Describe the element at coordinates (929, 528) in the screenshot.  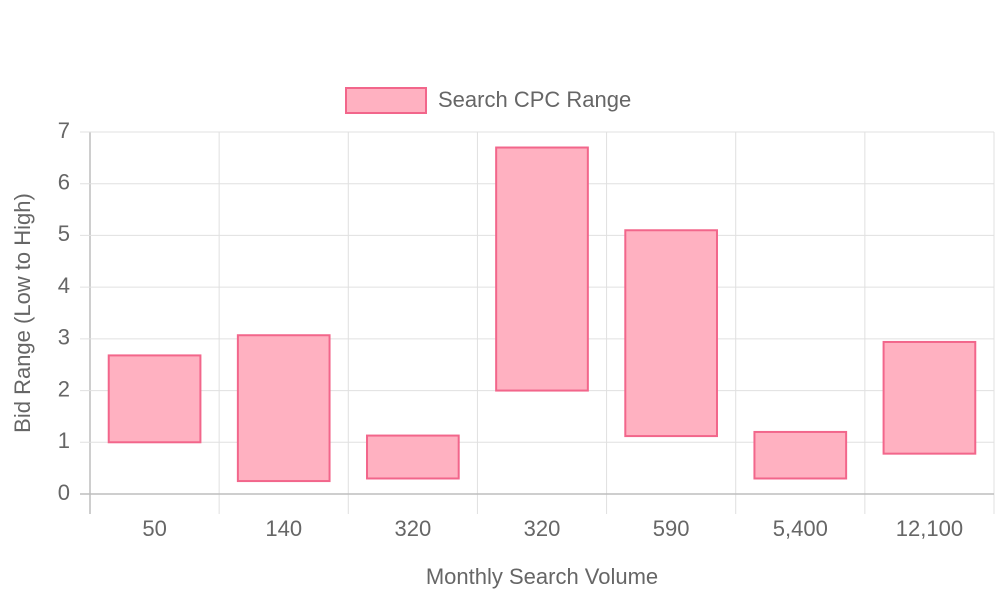
I see `x-tick-label: 12,100` at that location.